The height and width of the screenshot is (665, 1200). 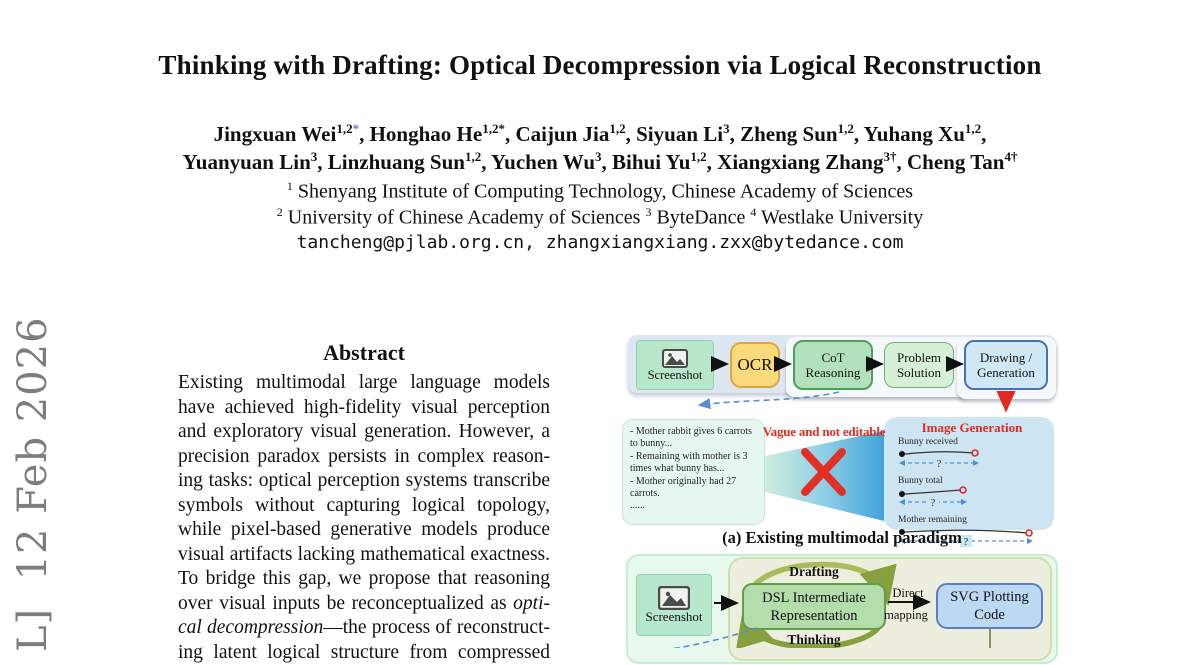 I want to click on image-generation-title: Image Generation, so click(x=972, y=427).